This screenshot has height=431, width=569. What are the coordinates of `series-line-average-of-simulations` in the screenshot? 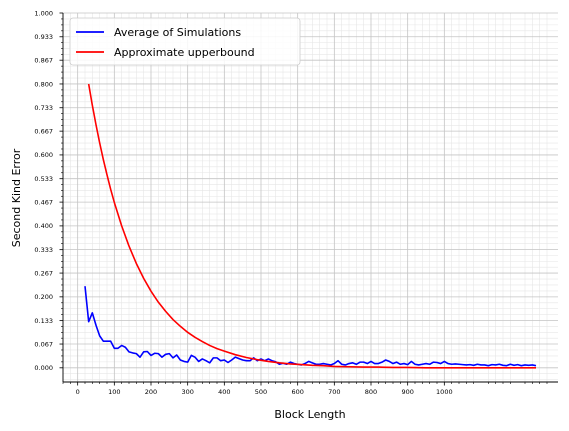 It's located at (310, 326).